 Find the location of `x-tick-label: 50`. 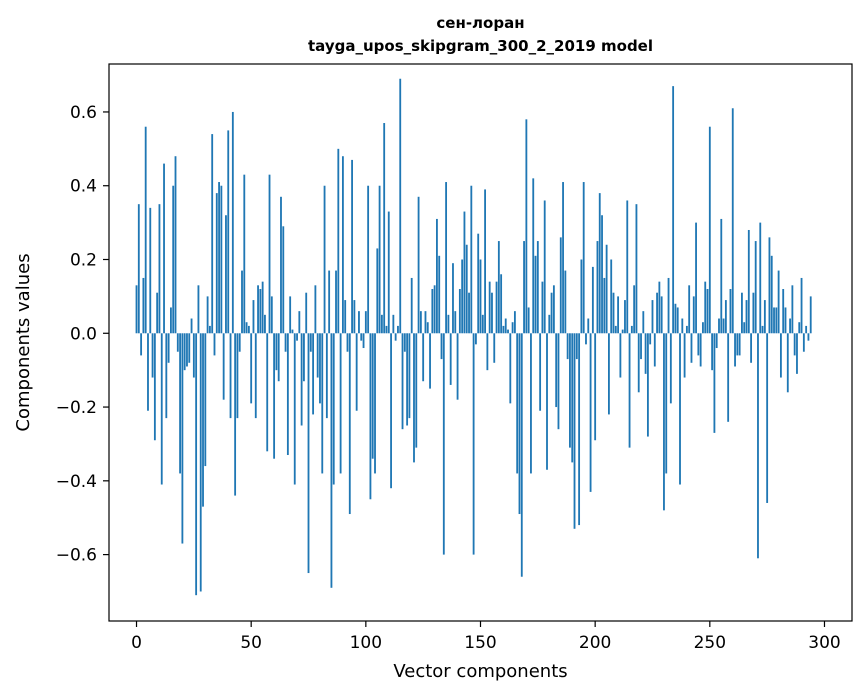

x-tick-label: 50 is located at coordinates (251, 643).